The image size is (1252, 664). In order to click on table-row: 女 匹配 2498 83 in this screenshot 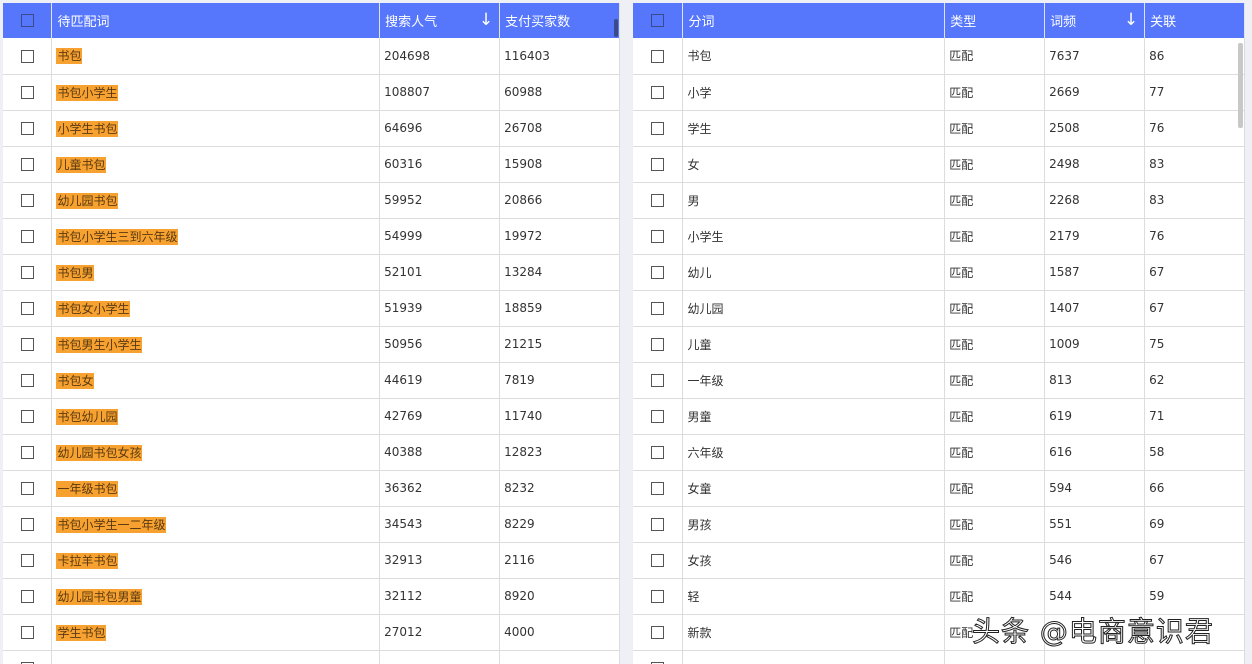, I will do `click(939, 164)`.